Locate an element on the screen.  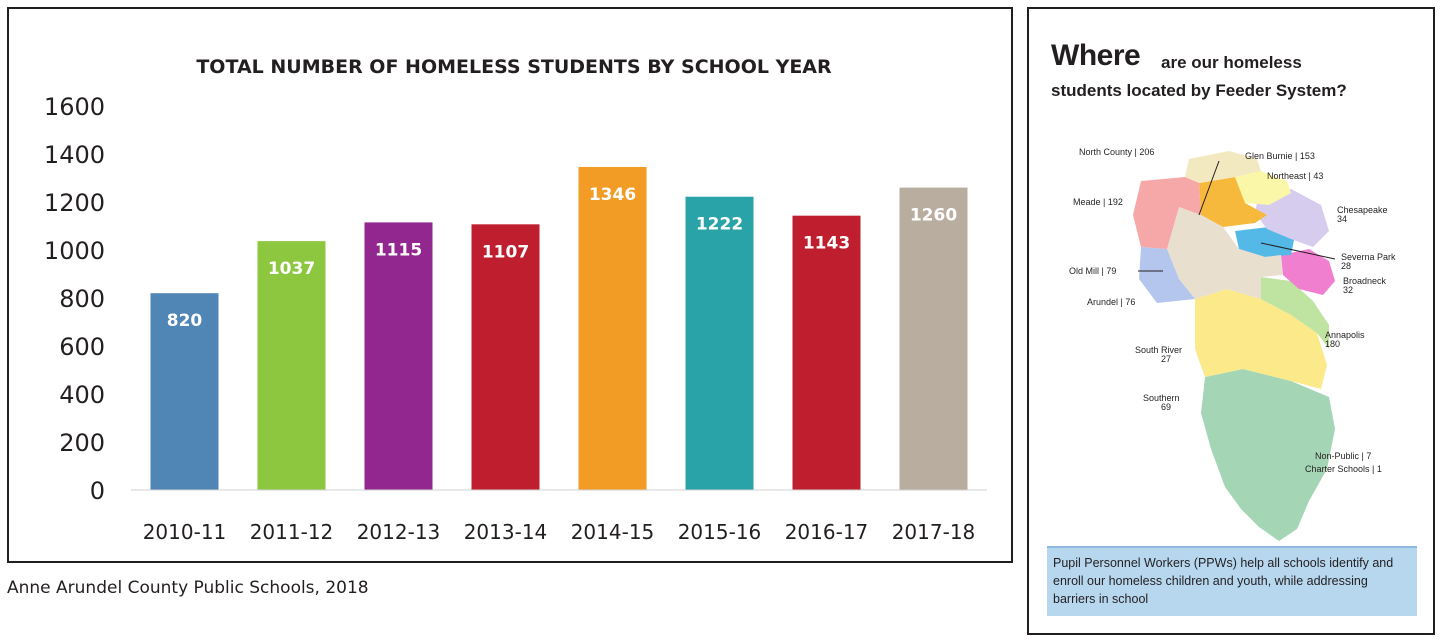
bar-value-label: 1346 is located at coordinates (612, 195).